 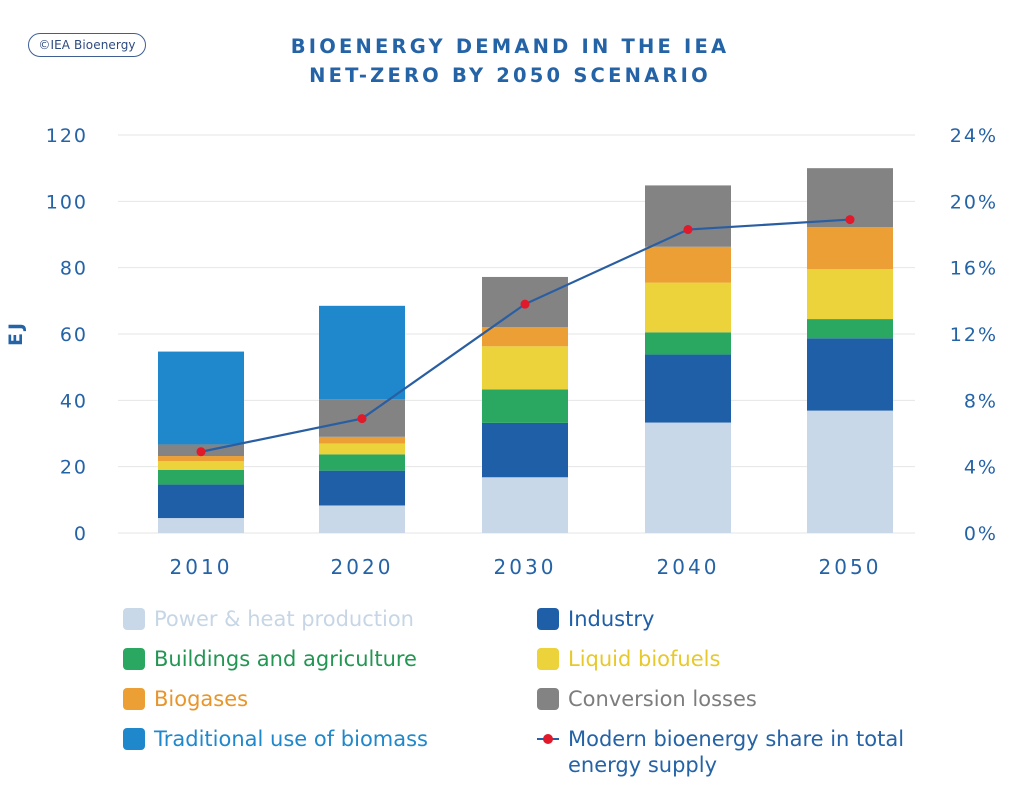 I want to click on legend-item-biogases: Biogases, so click(x=185, y=699).